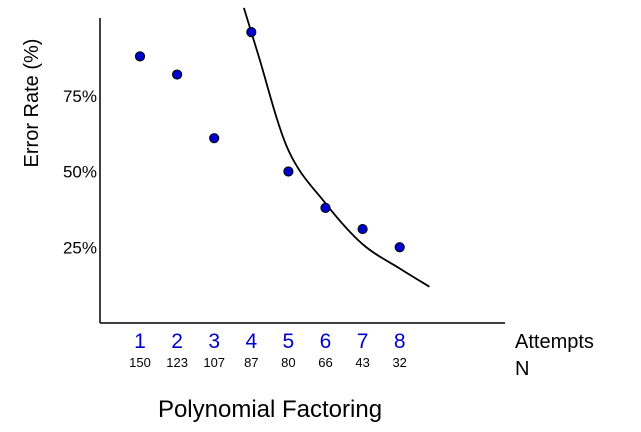  Describe the element at coordinates (270, 409) in the screenshot. I see `chart-title: Polynomial Factoring` at that location.